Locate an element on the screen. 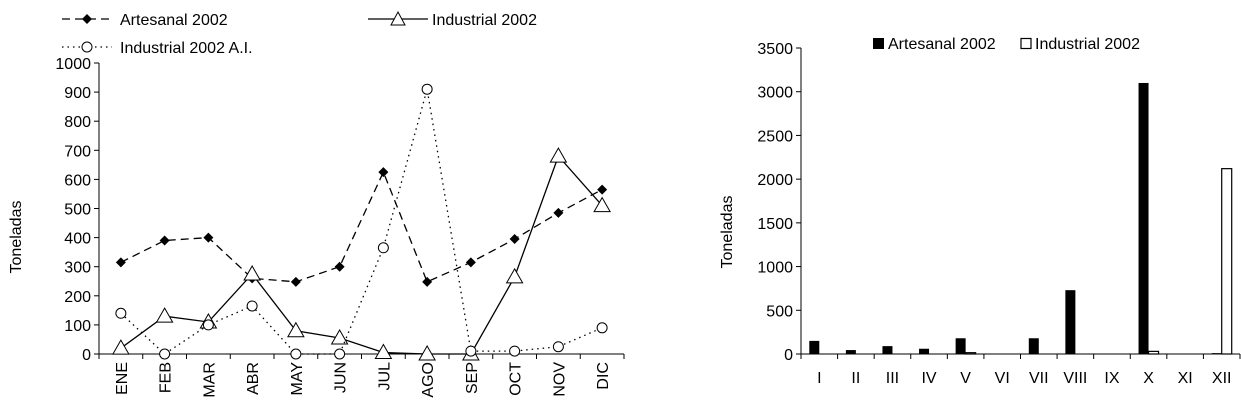  series-line is located at coordinates (361, 226).